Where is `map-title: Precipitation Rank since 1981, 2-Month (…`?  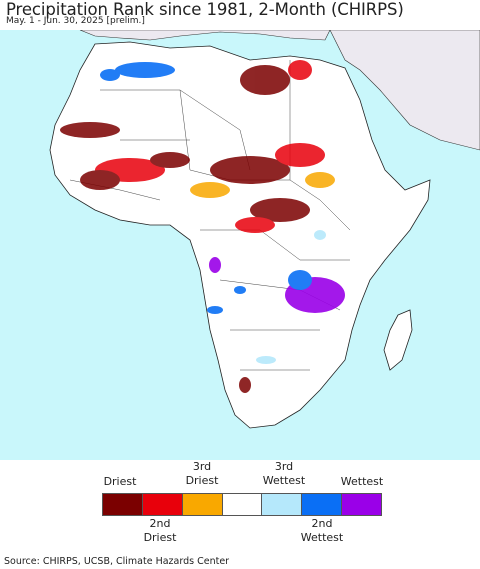
map-title: Precipitation Rank since 1981, 2-Month (… is located at coordinates (205, 9).